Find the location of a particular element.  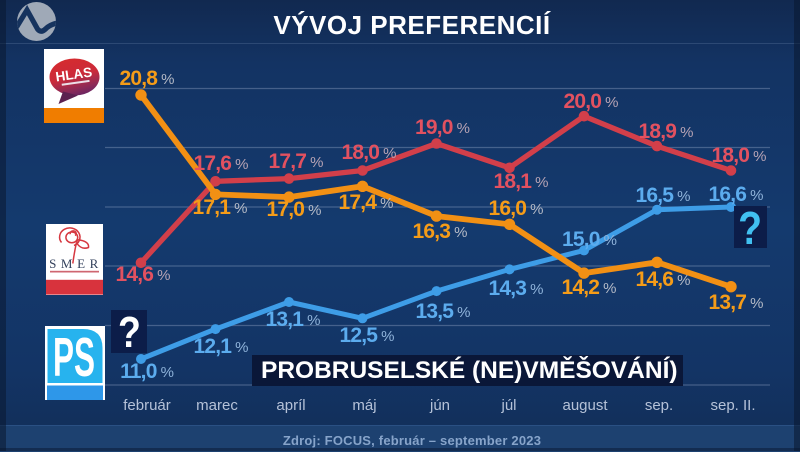

svg-text: SMER is located at coordinates (76, 263).